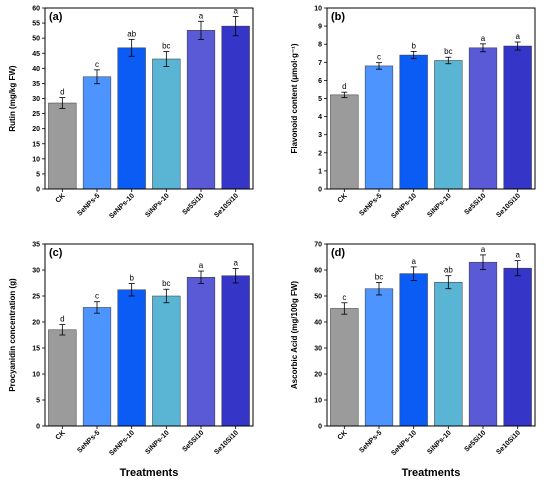  What do you see at coordinates (320, 171) in the screenshot?
I see `panel2-ytick-label: 1` at bounding box center [320, 171].